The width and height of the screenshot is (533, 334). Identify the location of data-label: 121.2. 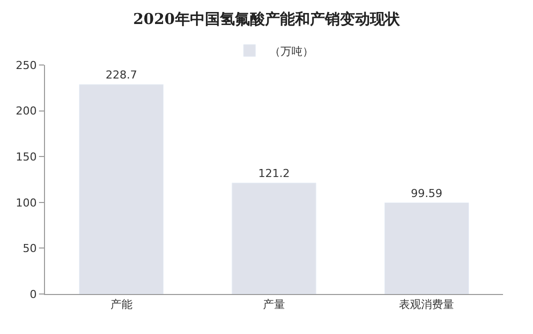
(274, 173).